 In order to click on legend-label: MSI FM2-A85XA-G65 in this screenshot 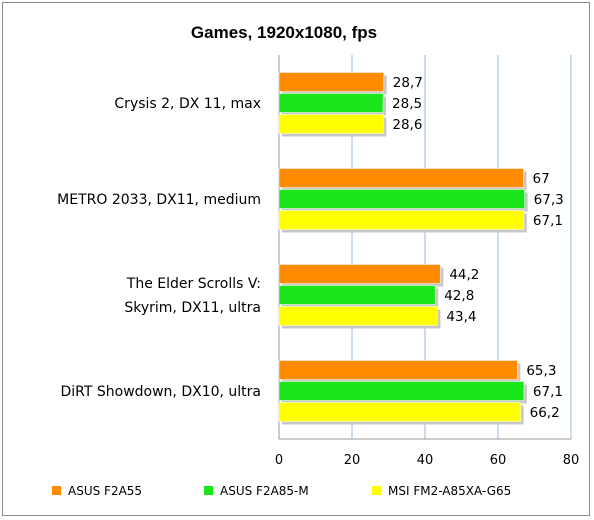, I will do `click(449, 491)`.